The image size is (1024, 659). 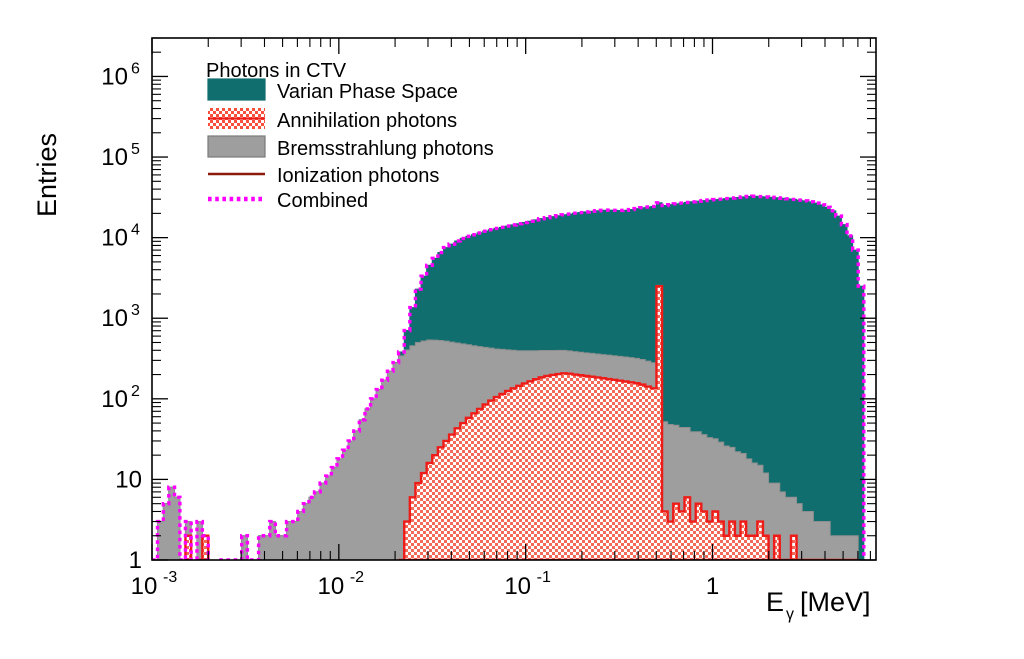 I want to click on y-tick-label: 10 6, so click(x=120, y=75).